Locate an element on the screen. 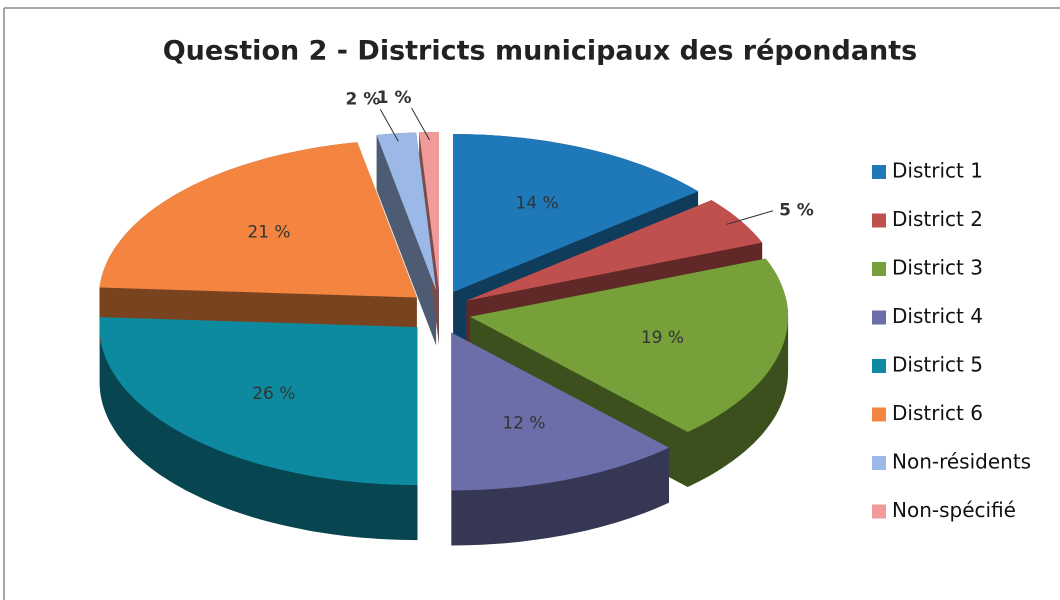  legend-label: District 6 is located at coordinates (937, 413).